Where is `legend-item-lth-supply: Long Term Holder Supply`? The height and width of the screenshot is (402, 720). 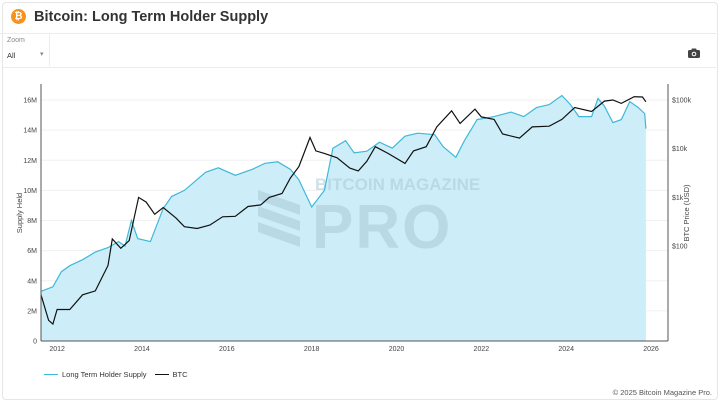 legend-item-lth-supply: Long Term Holder Supply is located at coordinates (95, 374).